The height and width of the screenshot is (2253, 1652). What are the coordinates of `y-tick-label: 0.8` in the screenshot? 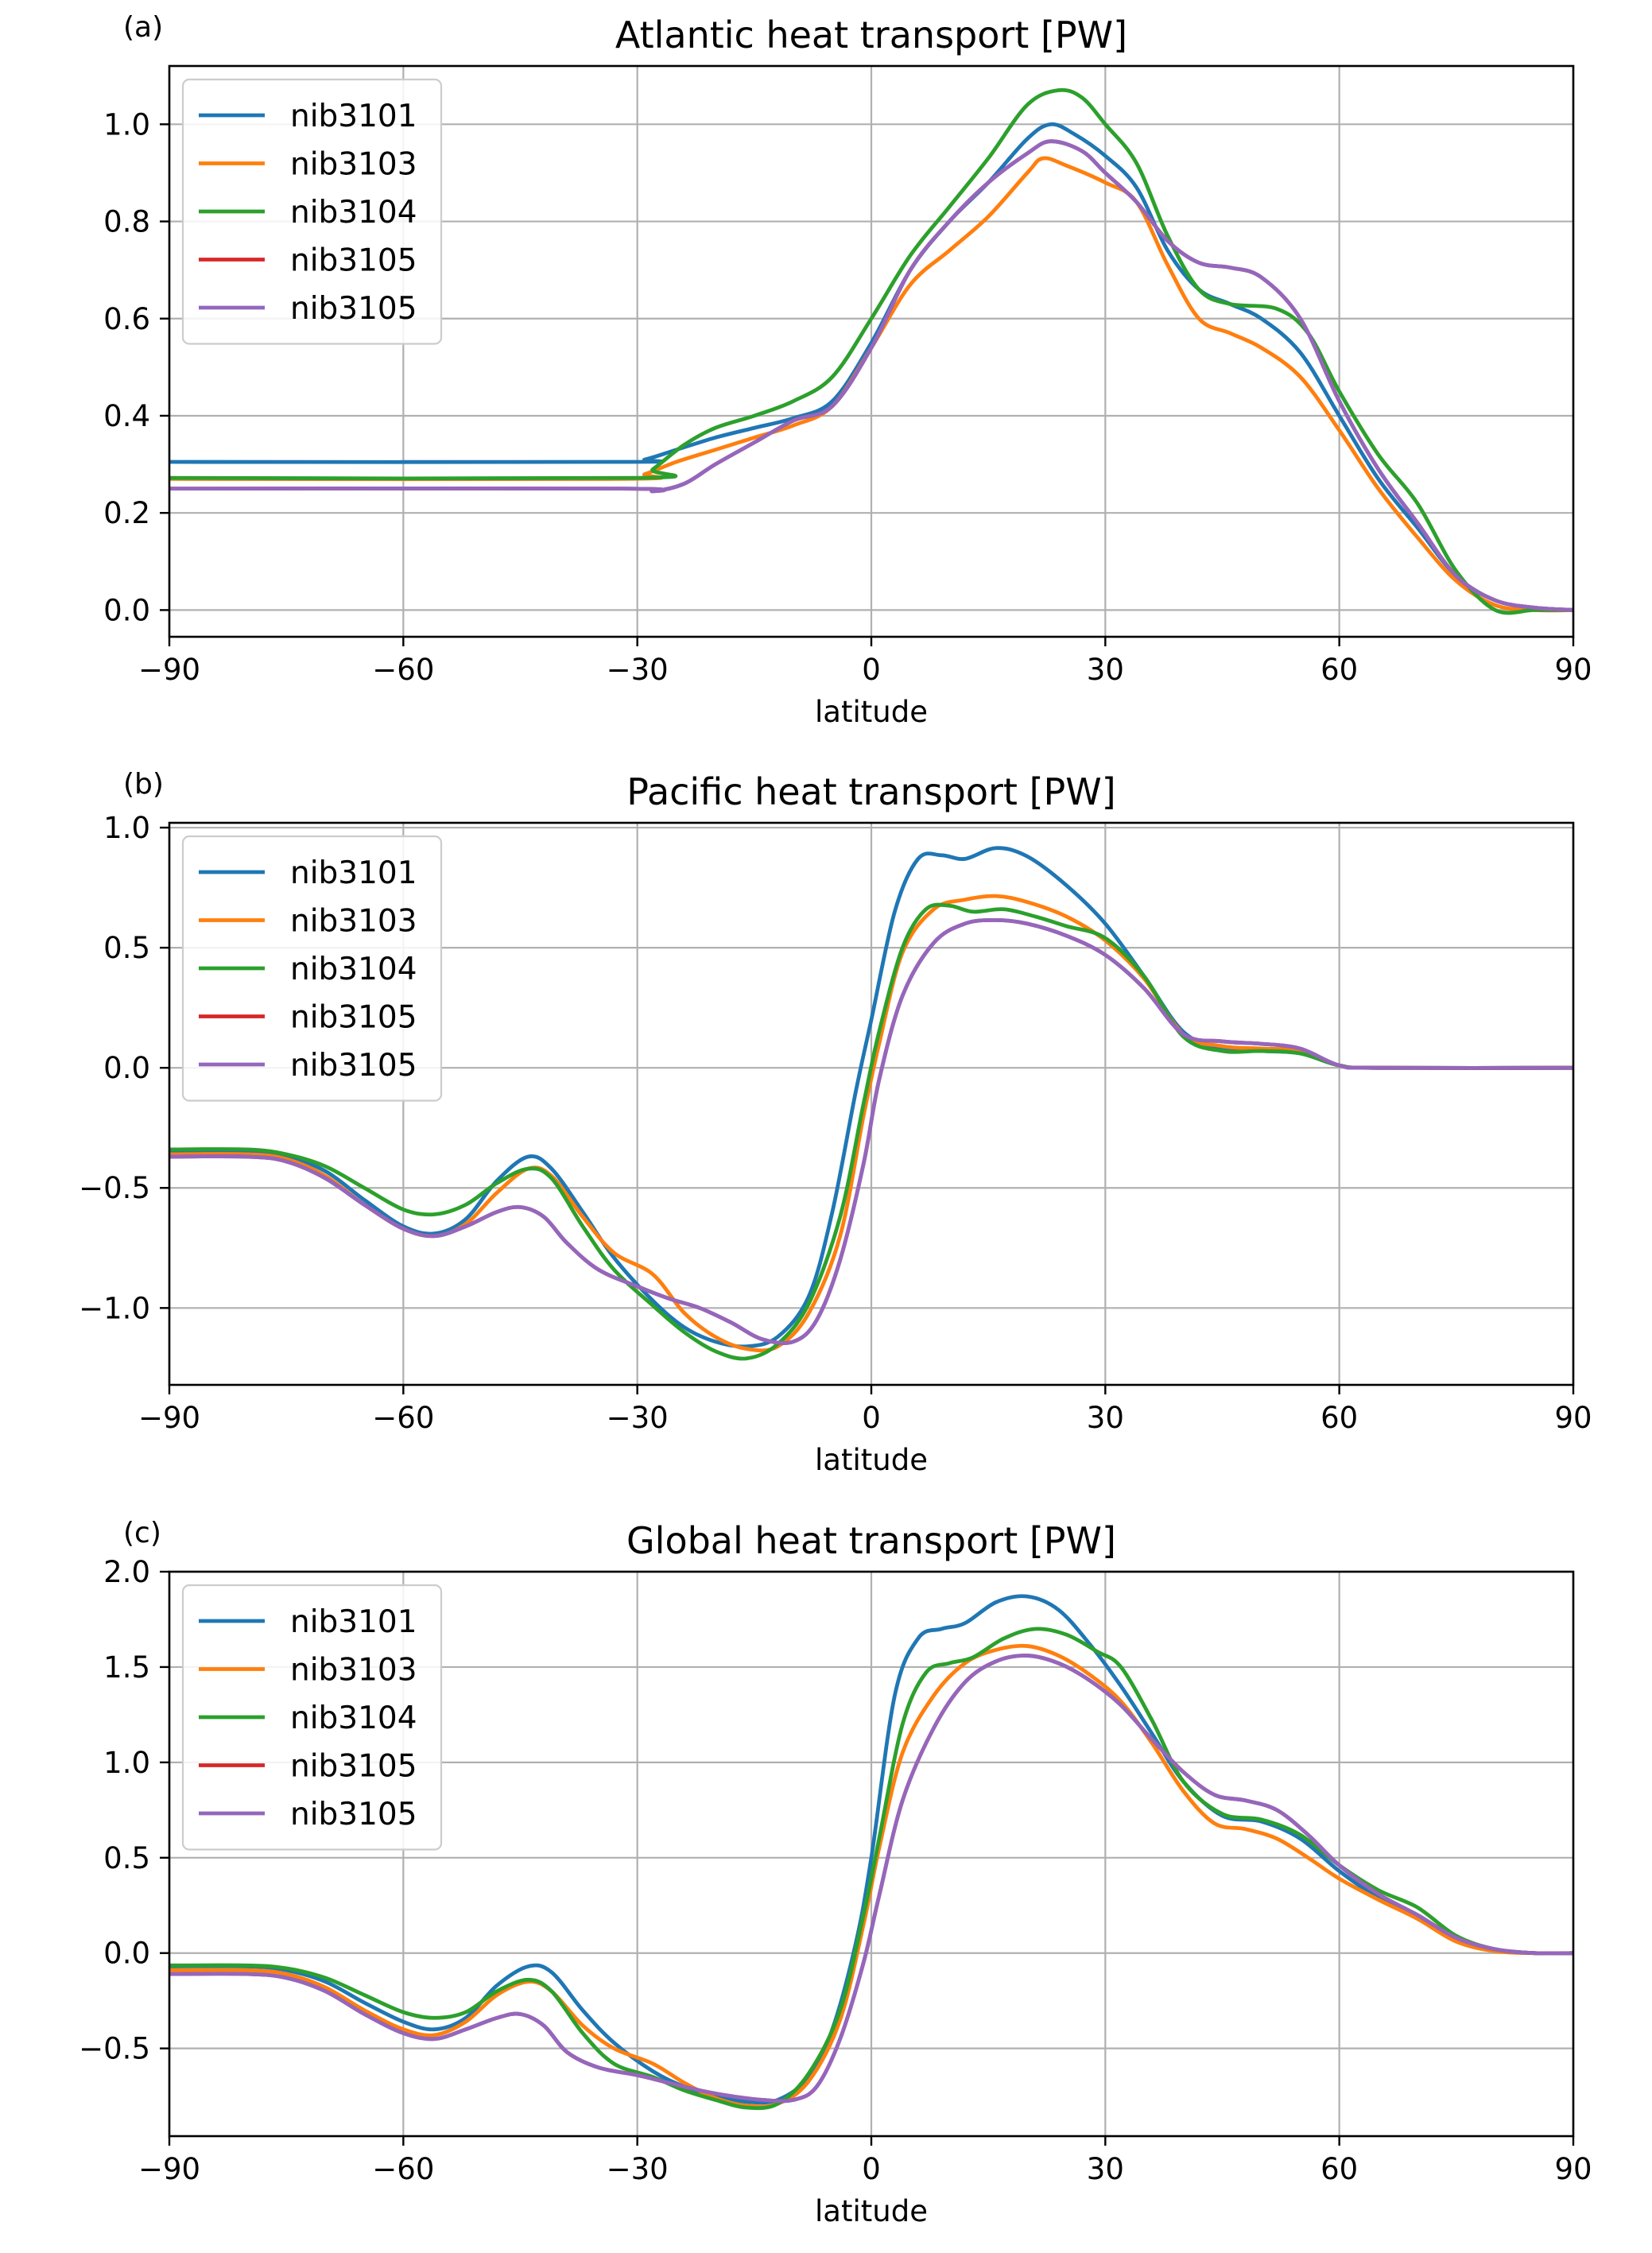 It's located at (126, 222).